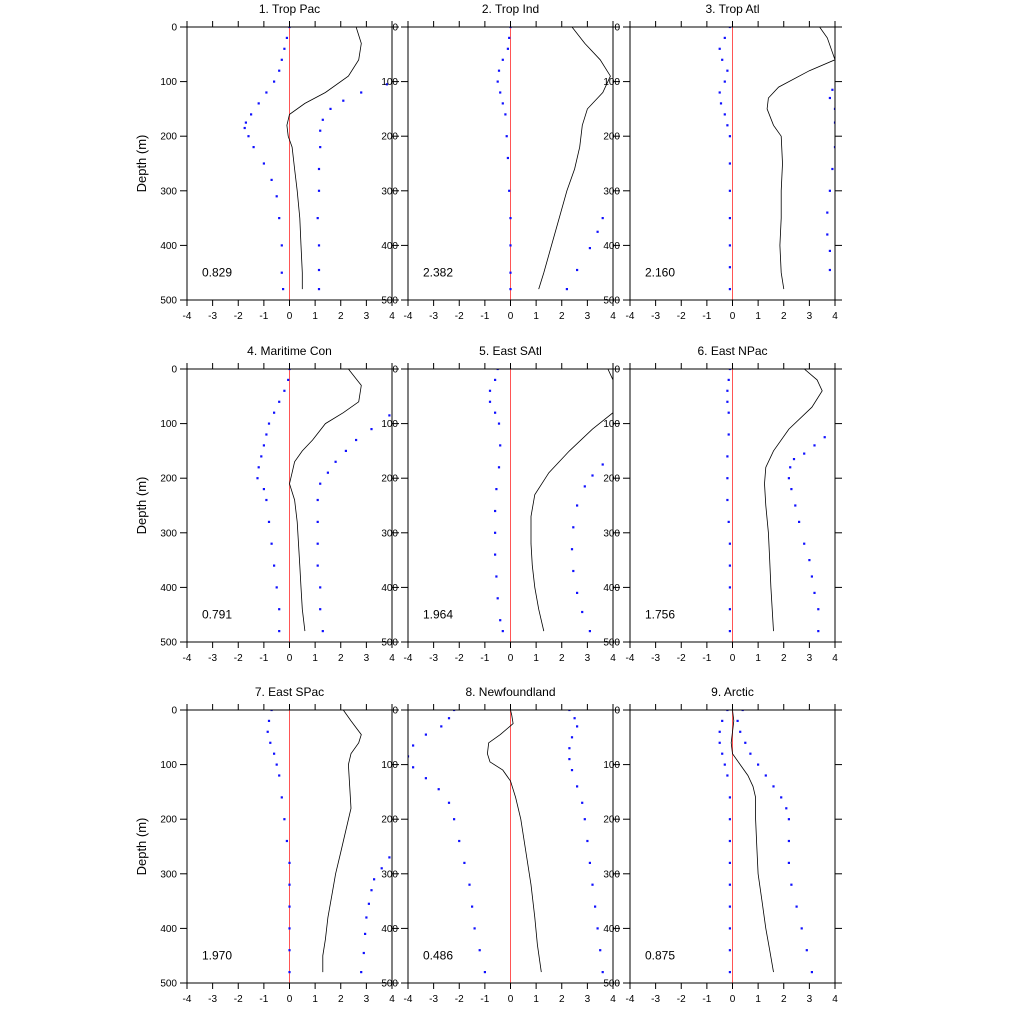 The width and height of the screenshot is (1024, 1024). What do you see at coordinates (438, 273) in the screenshot?
I see `panel-annotation: 2.382` at bounding box center [438, 273].